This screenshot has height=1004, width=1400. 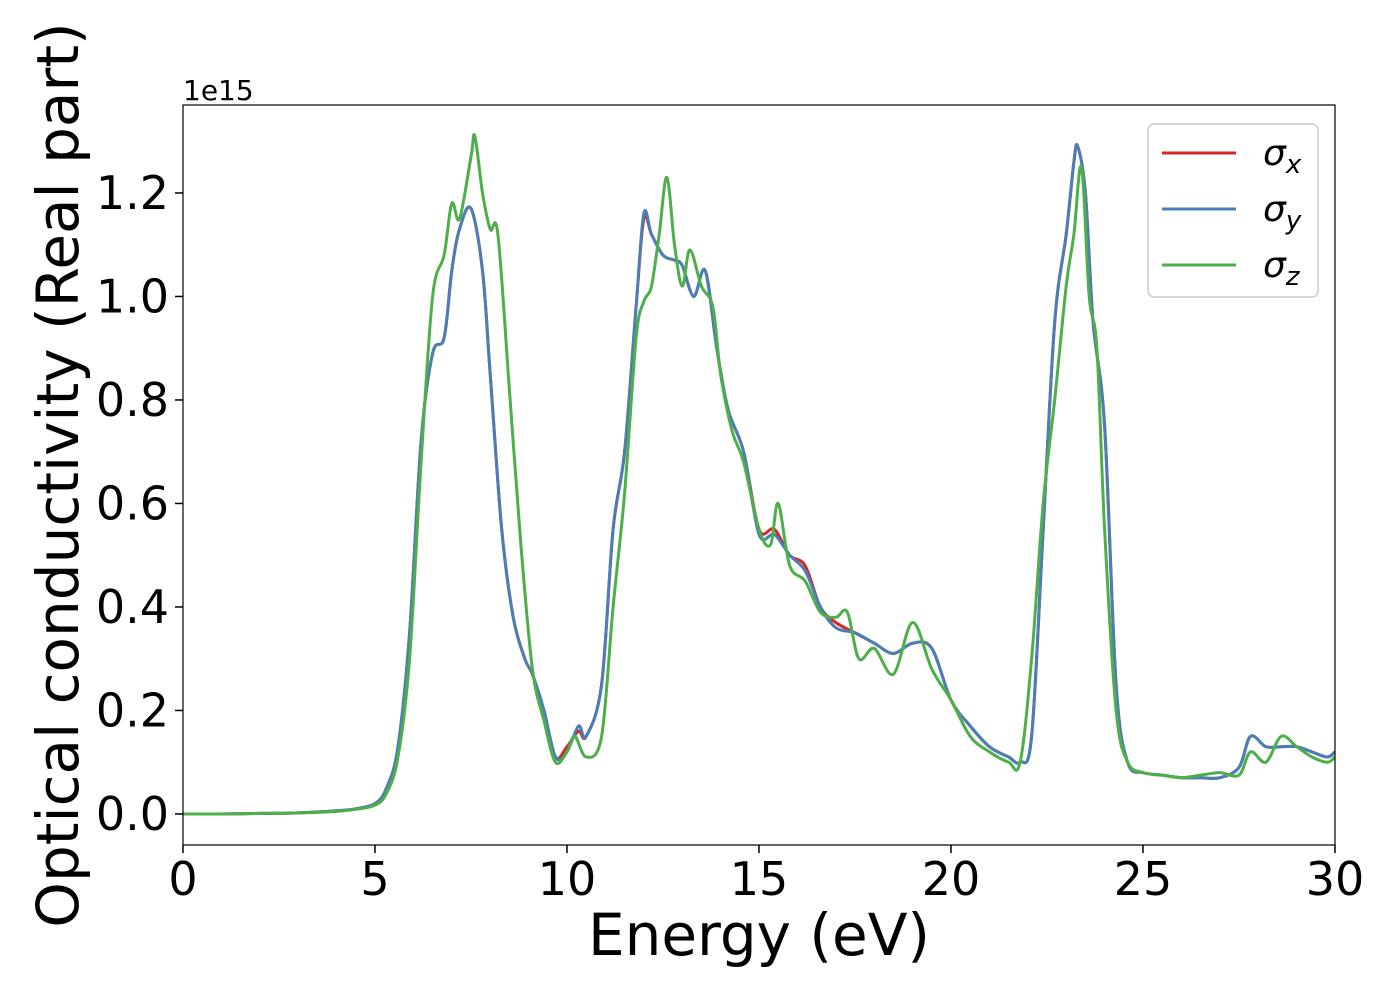 What do you see at coordinates (132, 607) in the screenshot?
I see `y-tick-label: 0.4` at bounding box center [132, 607].